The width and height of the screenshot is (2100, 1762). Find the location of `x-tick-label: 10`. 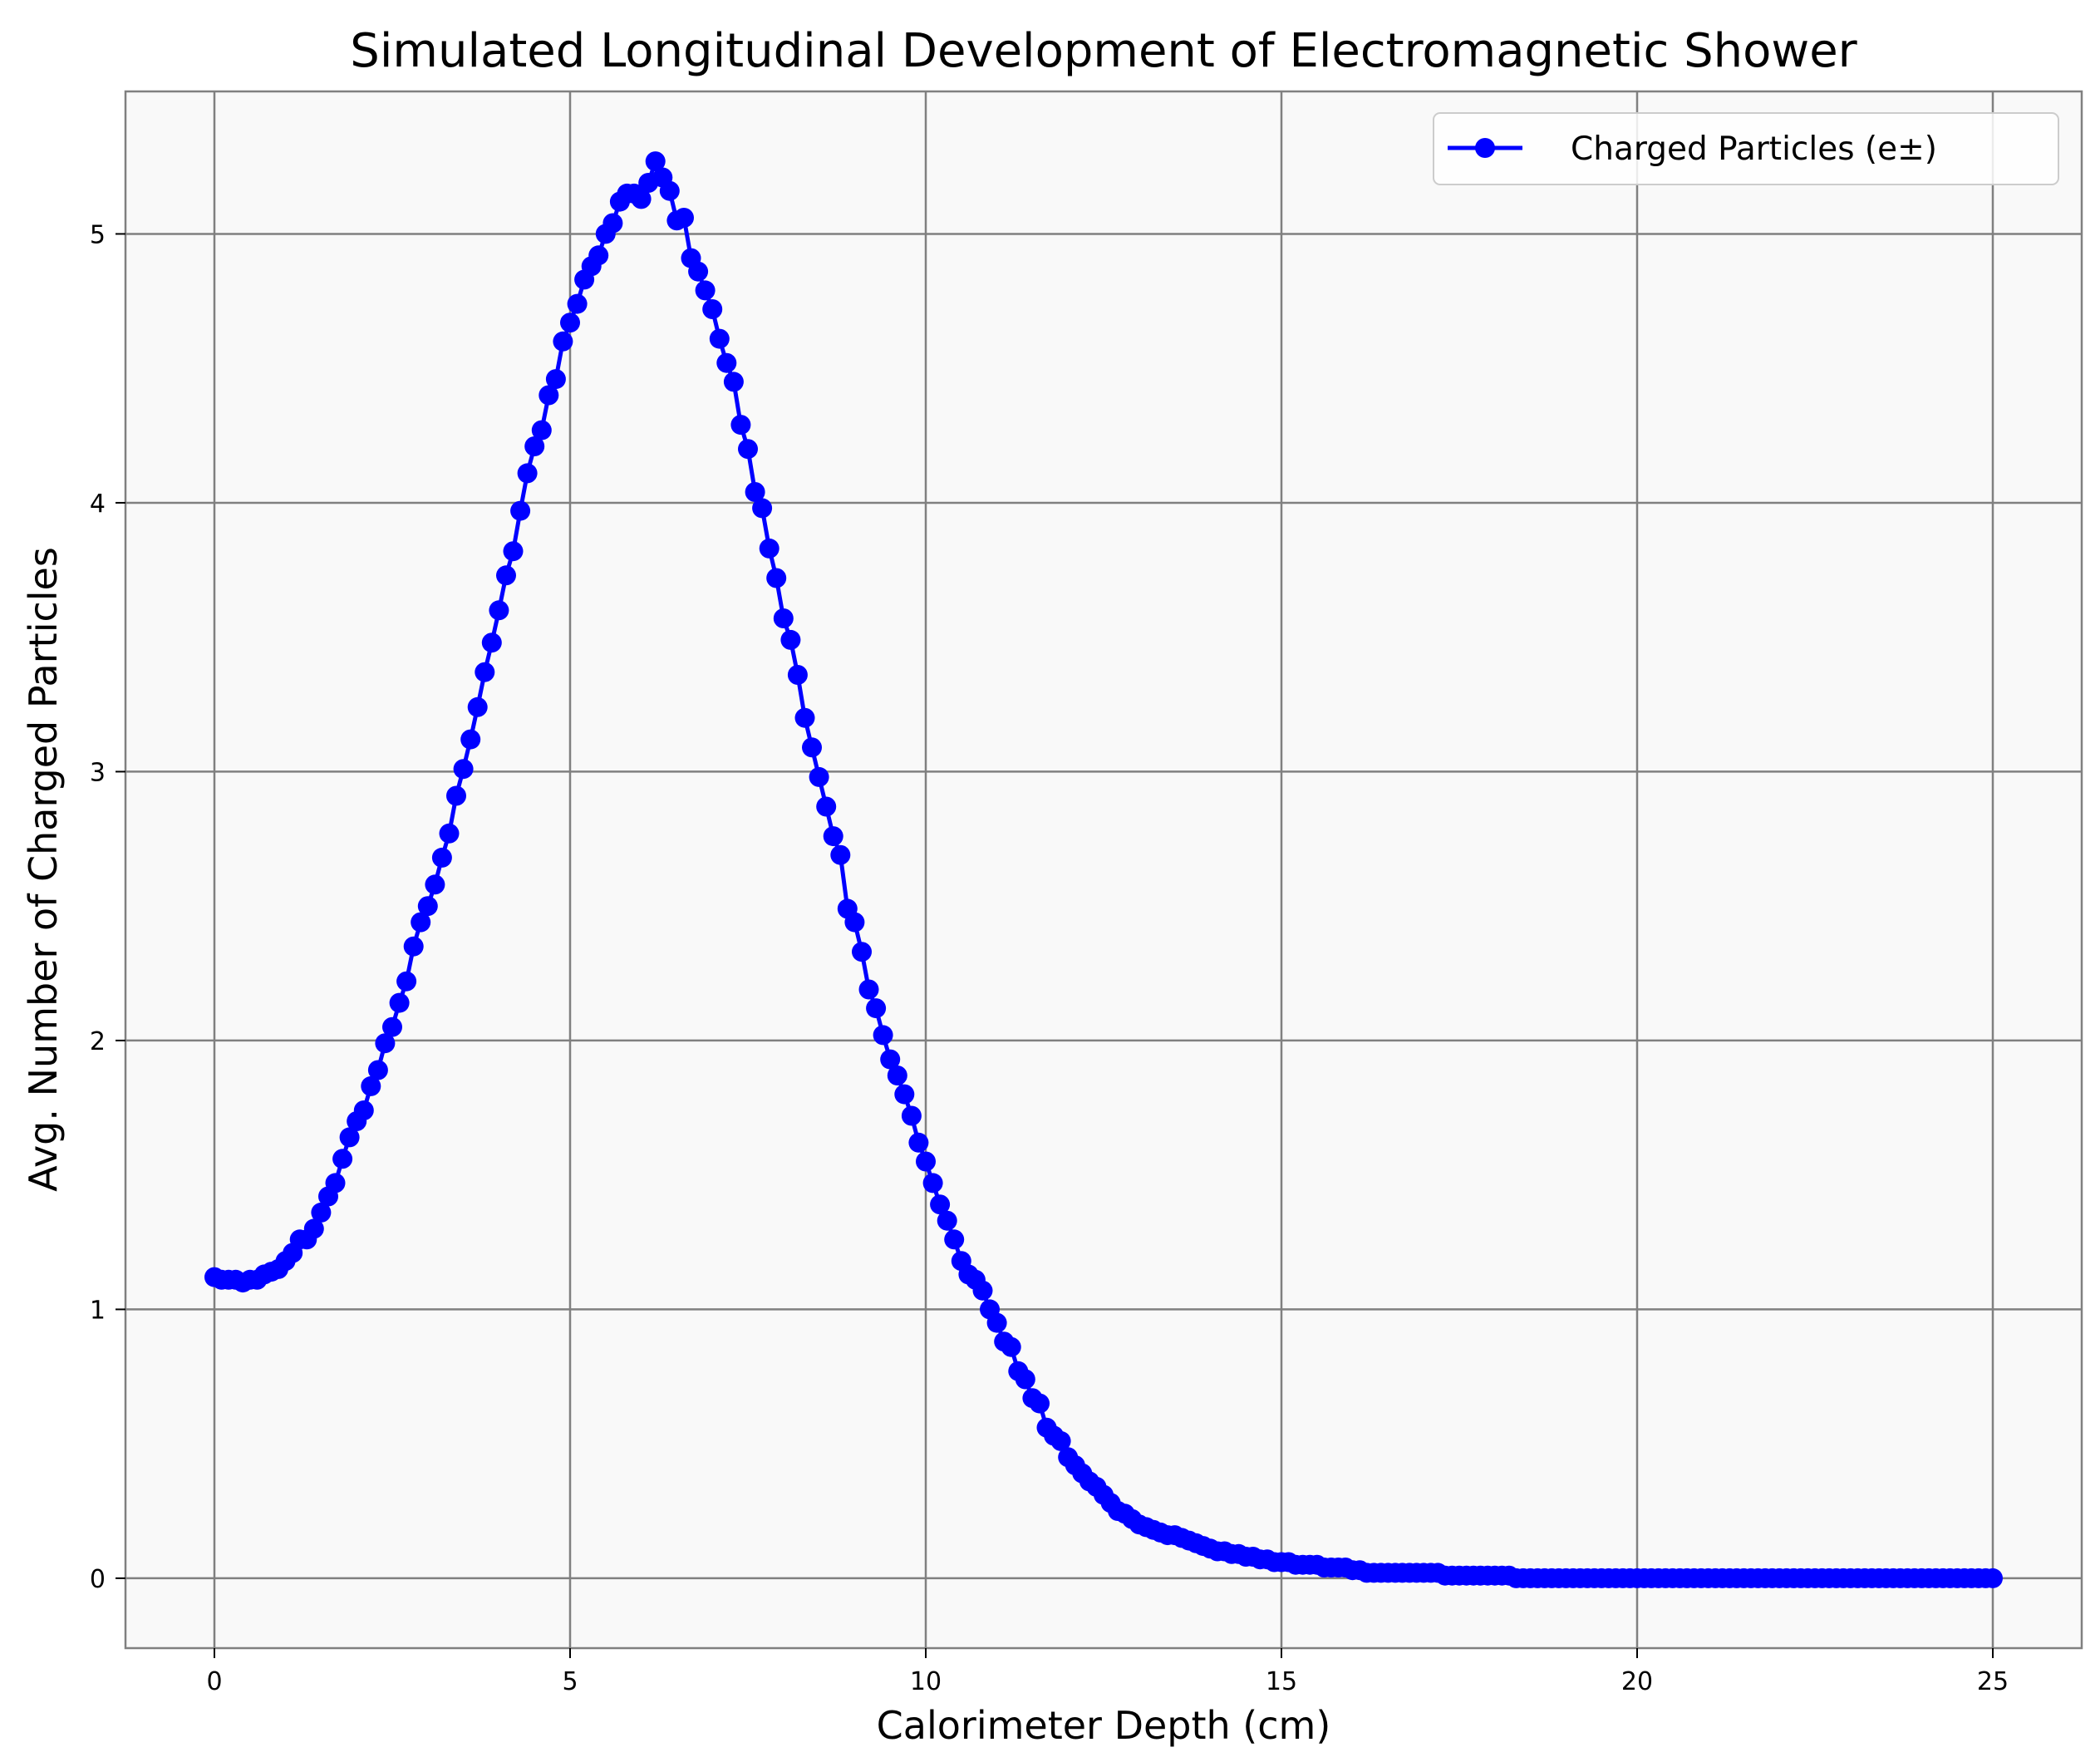

x-tick-label: 10 is located at coordinates (926, 1681).